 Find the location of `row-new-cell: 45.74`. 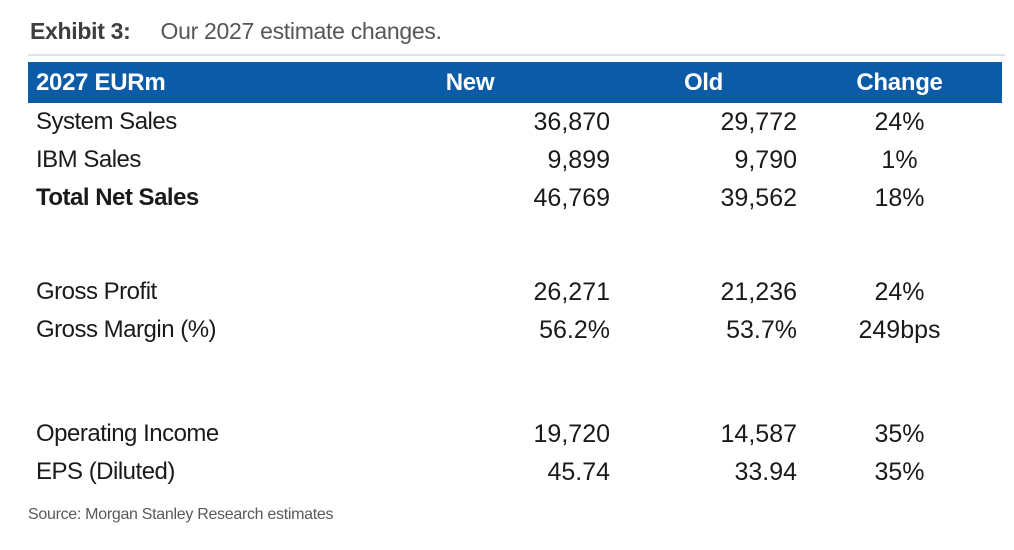

row-new-cell: 45.74 is located at coordinates (578, 471).